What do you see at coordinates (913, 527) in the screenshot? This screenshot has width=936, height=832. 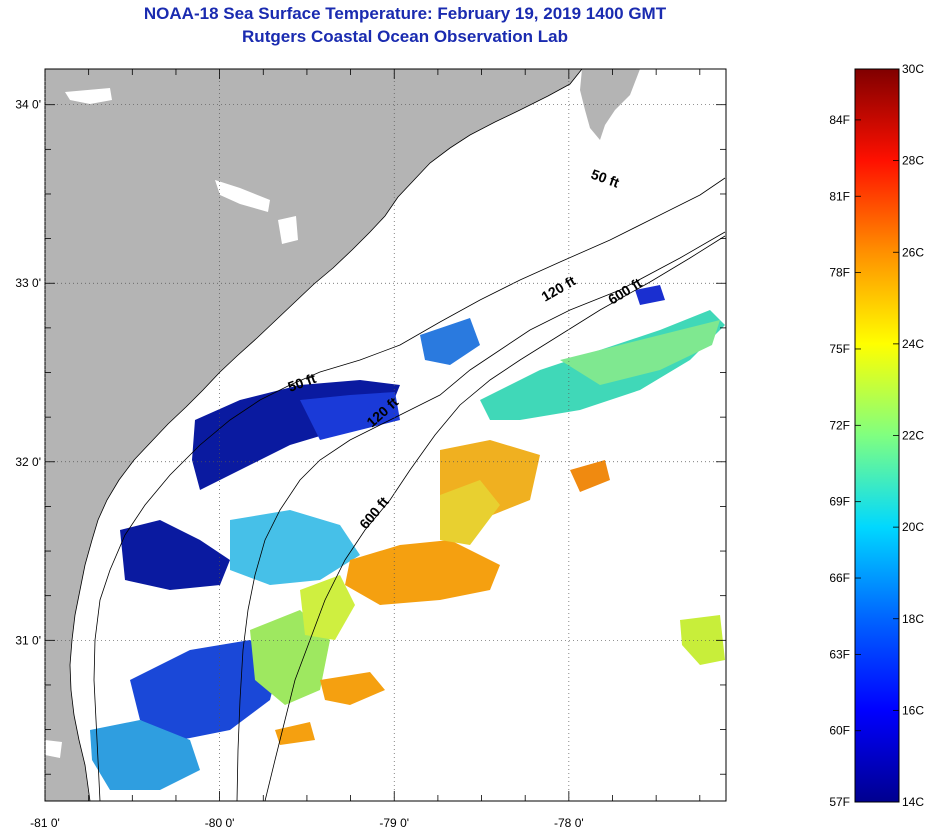 I see `celsius-label: 20C` at bounding box center [913, 527].